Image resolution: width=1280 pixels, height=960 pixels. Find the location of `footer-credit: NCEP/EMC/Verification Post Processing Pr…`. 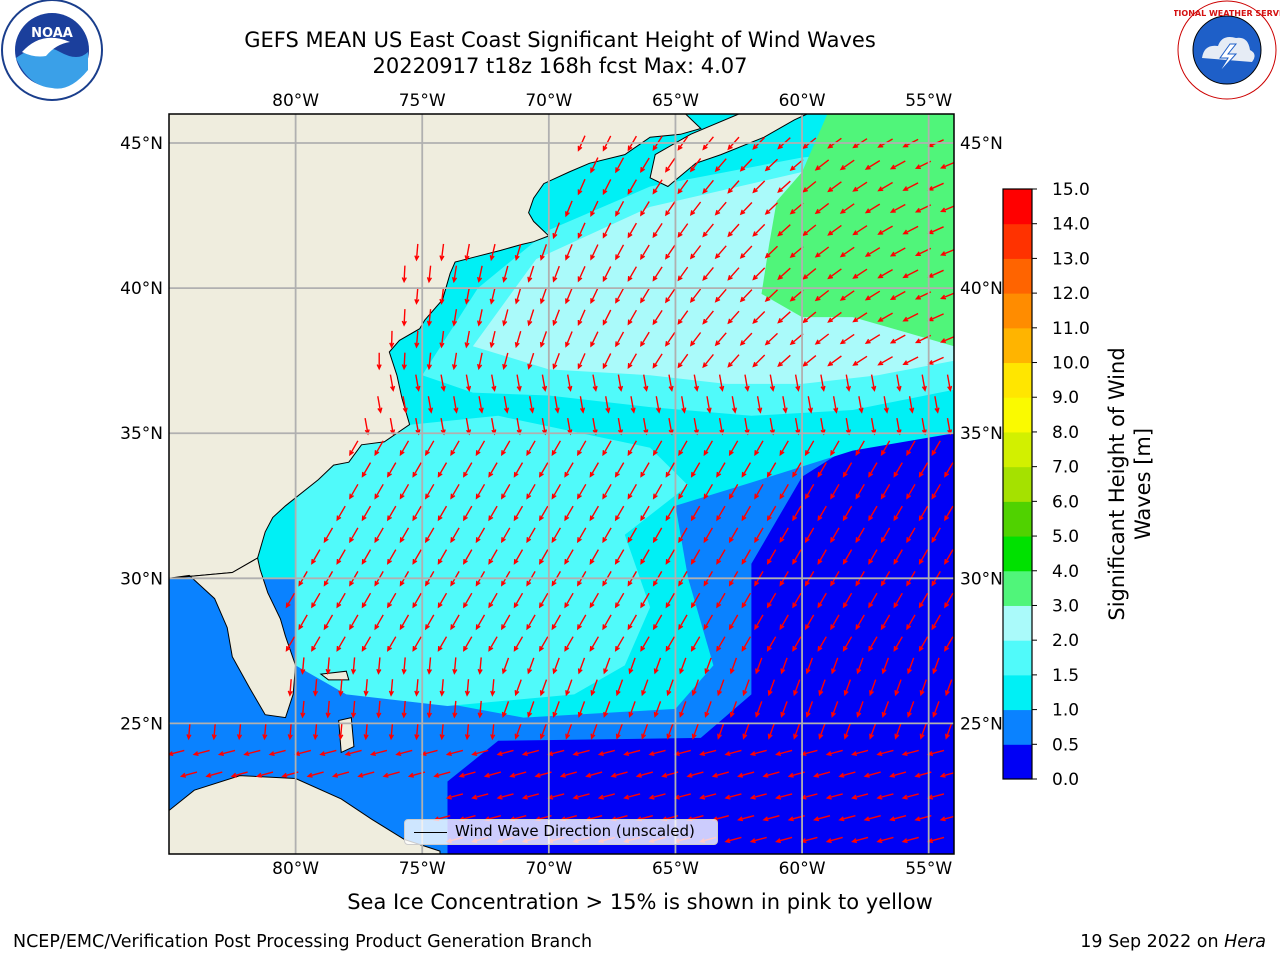

footer-credit: NCEP/EMC/Verification Post Processing Pr… is located at coordinates (303, 942).